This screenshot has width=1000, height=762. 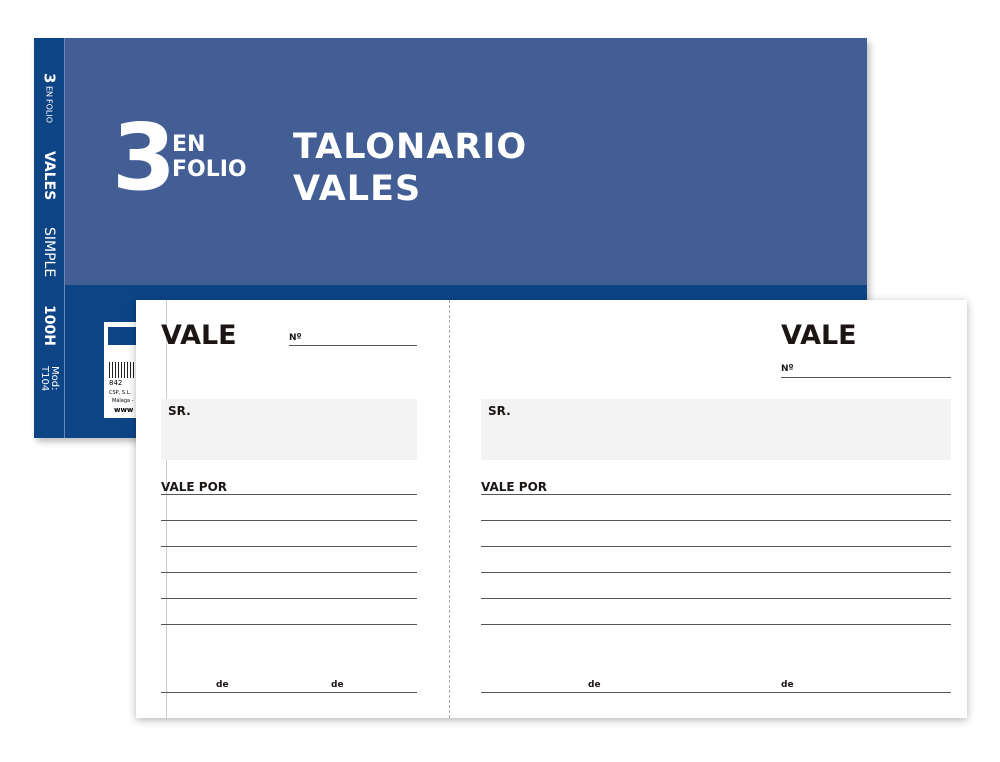 What do you see at coordinates (144, 157) in the screenshot?
I see `cover-number: 3` at bounding box center [144, 157].